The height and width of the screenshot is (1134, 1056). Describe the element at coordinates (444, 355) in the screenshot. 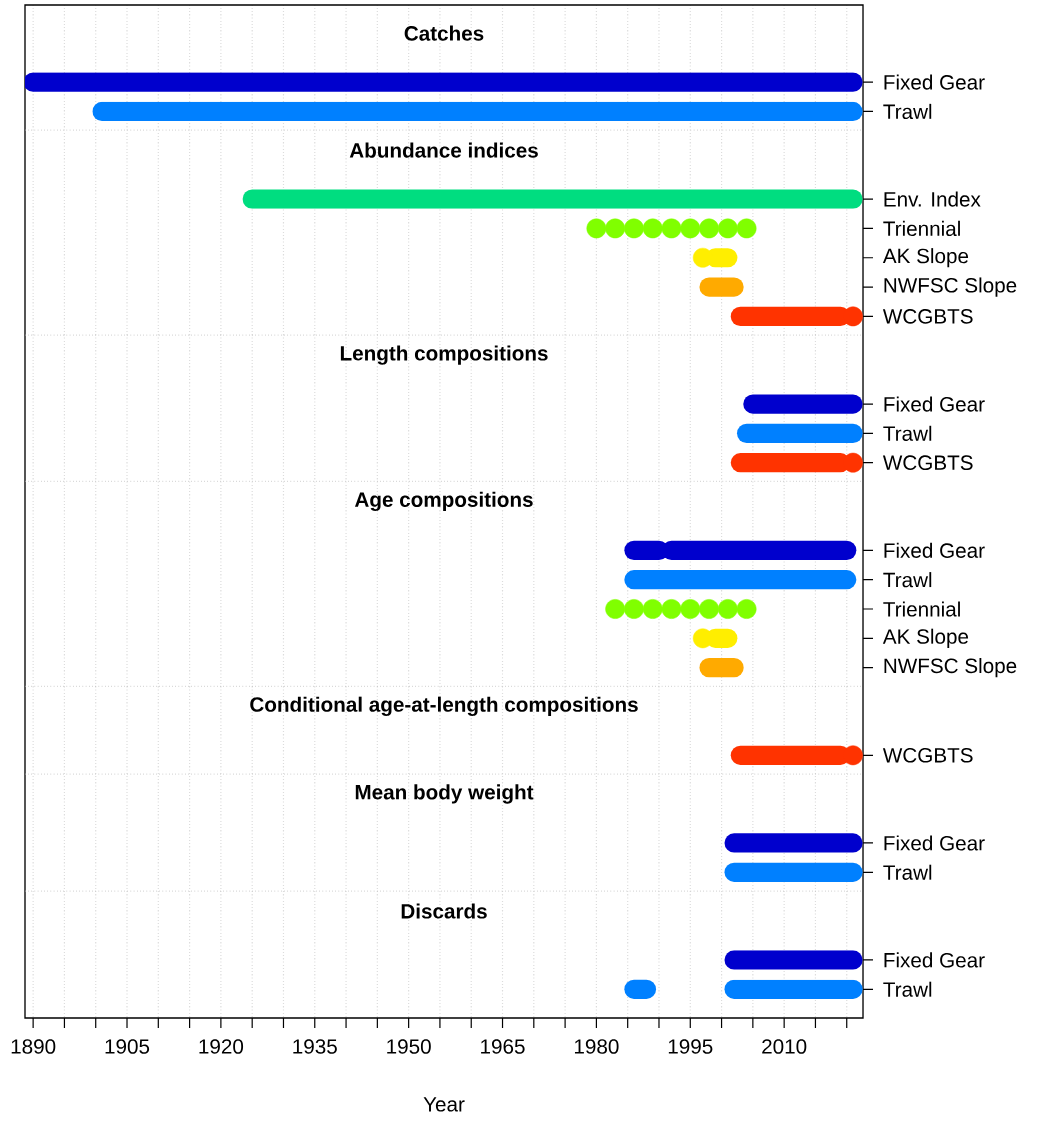

I see `annotation: Length compositions` at that location.